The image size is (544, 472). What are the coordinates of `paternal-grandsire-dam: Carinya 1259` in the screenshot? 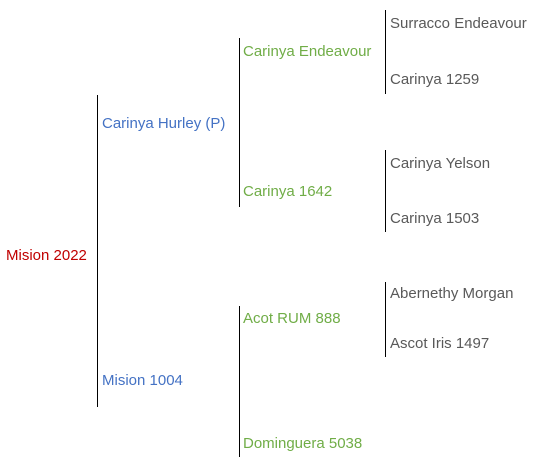 It's located at (435, 79).